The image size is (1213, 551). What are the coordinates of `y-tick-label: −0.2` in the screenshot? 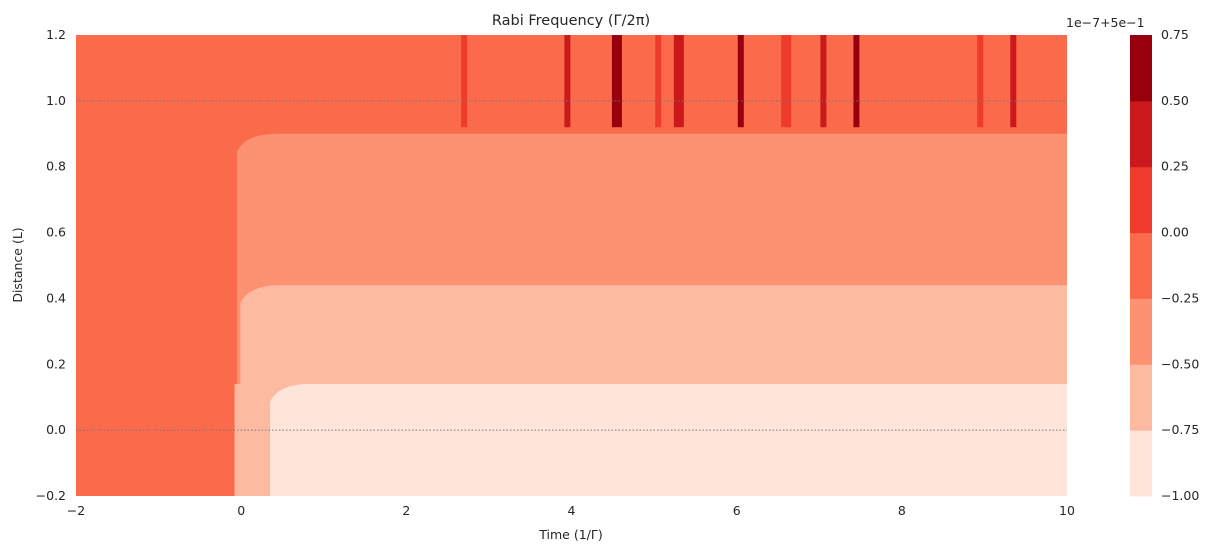 It's located at (51, 495).